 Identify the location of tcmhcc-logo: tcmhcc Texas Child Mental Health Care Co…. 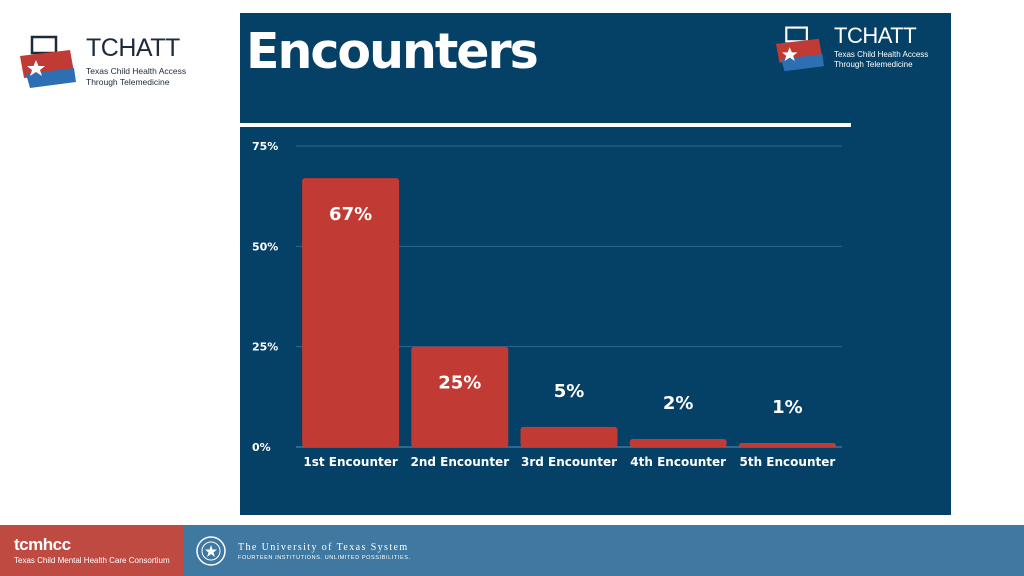
(92, 550).